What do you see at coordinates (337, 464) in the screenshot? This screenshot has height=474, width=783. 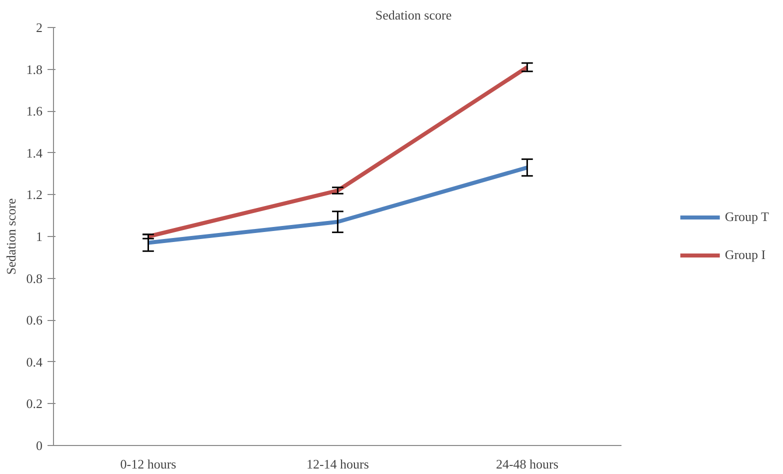 I see `x-tick-label: 12-14 hours` at bounding box center [337, 464].